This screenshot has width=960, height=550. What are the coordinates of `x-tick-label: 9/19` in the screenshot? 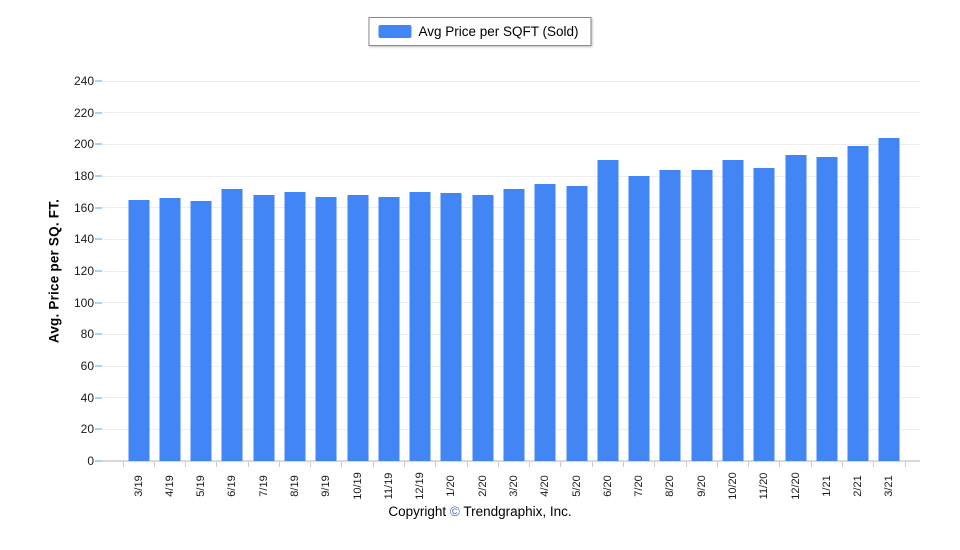 It's located at (326, 486).